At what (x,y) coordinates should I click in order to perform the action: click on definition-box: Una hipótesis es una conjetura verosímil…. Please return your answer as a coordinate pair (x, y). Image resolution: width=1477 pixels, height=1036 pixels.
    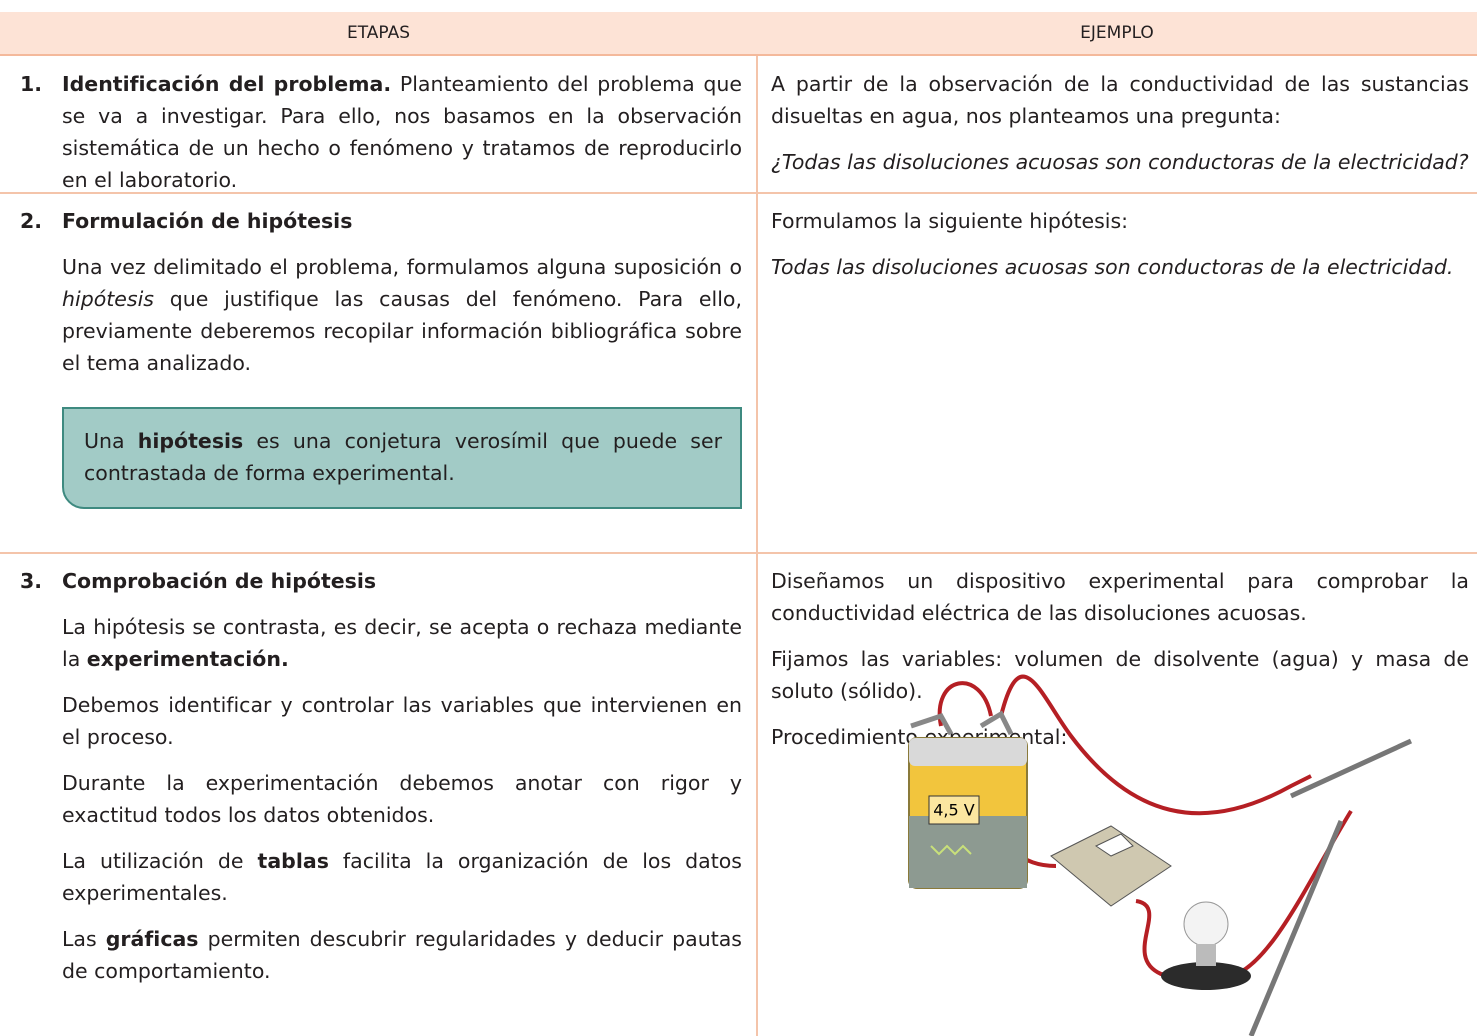
    Looking at the image, I should click on (402, 458).